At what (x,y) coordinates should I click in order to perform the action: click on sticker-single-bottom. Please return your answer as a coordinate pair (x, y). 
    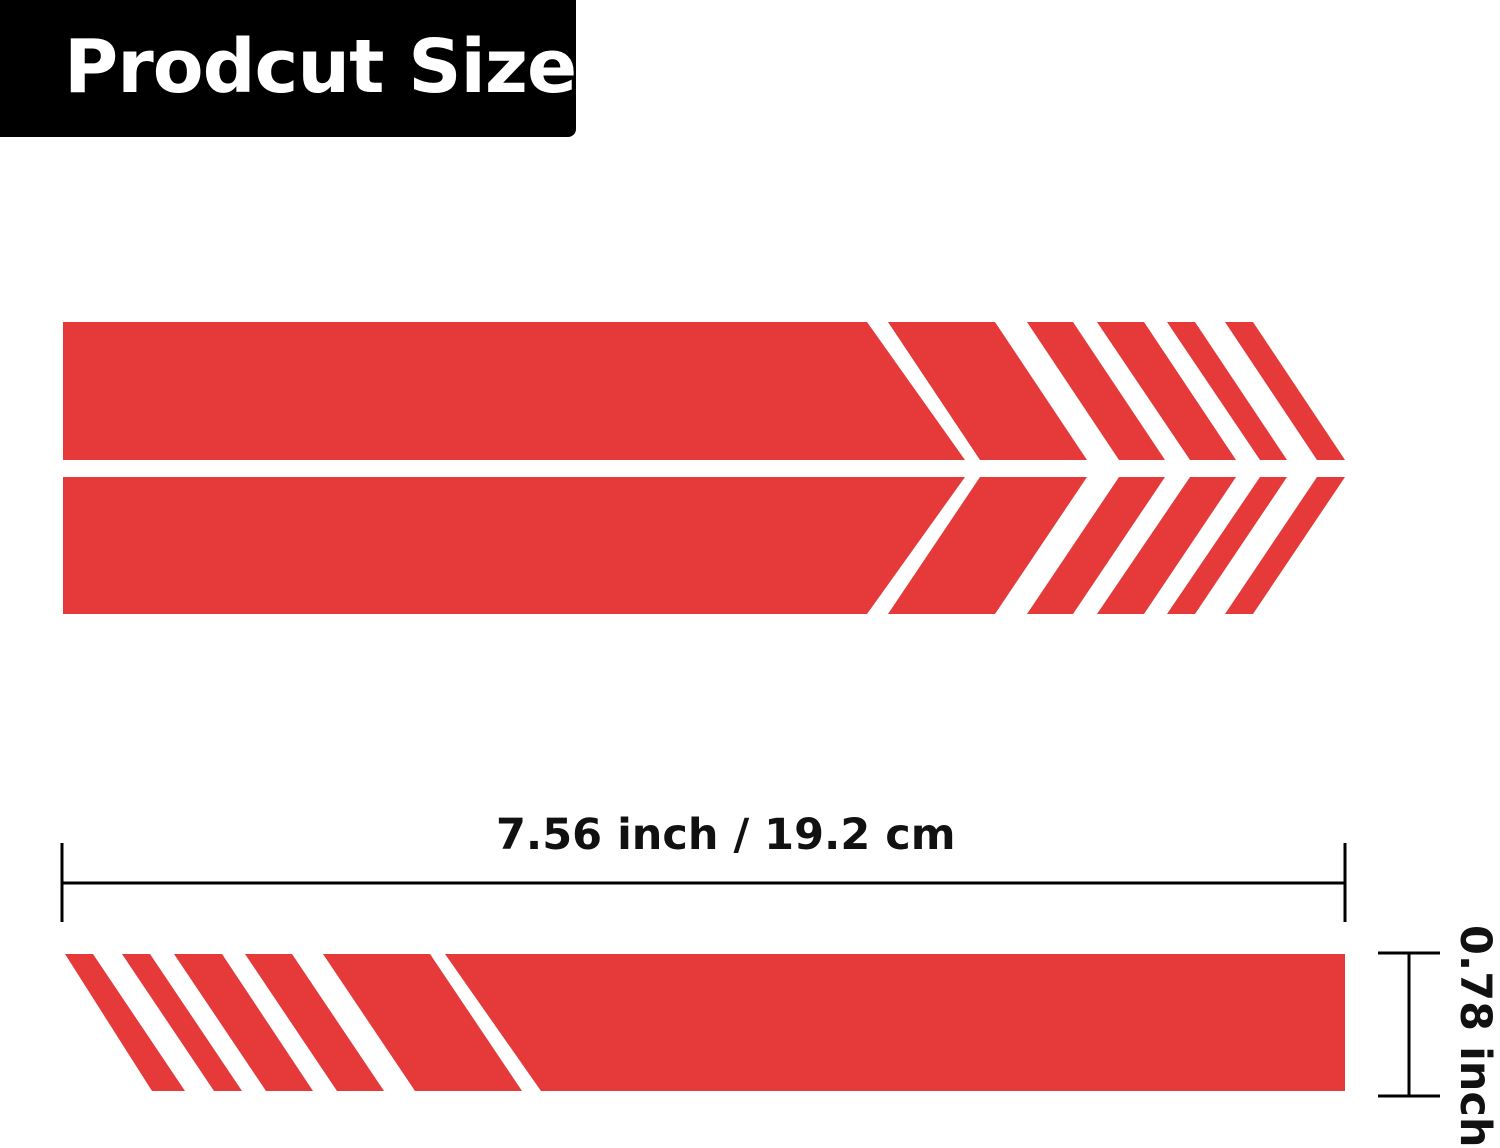
    Looking at the image, I should click on (705, 1022).